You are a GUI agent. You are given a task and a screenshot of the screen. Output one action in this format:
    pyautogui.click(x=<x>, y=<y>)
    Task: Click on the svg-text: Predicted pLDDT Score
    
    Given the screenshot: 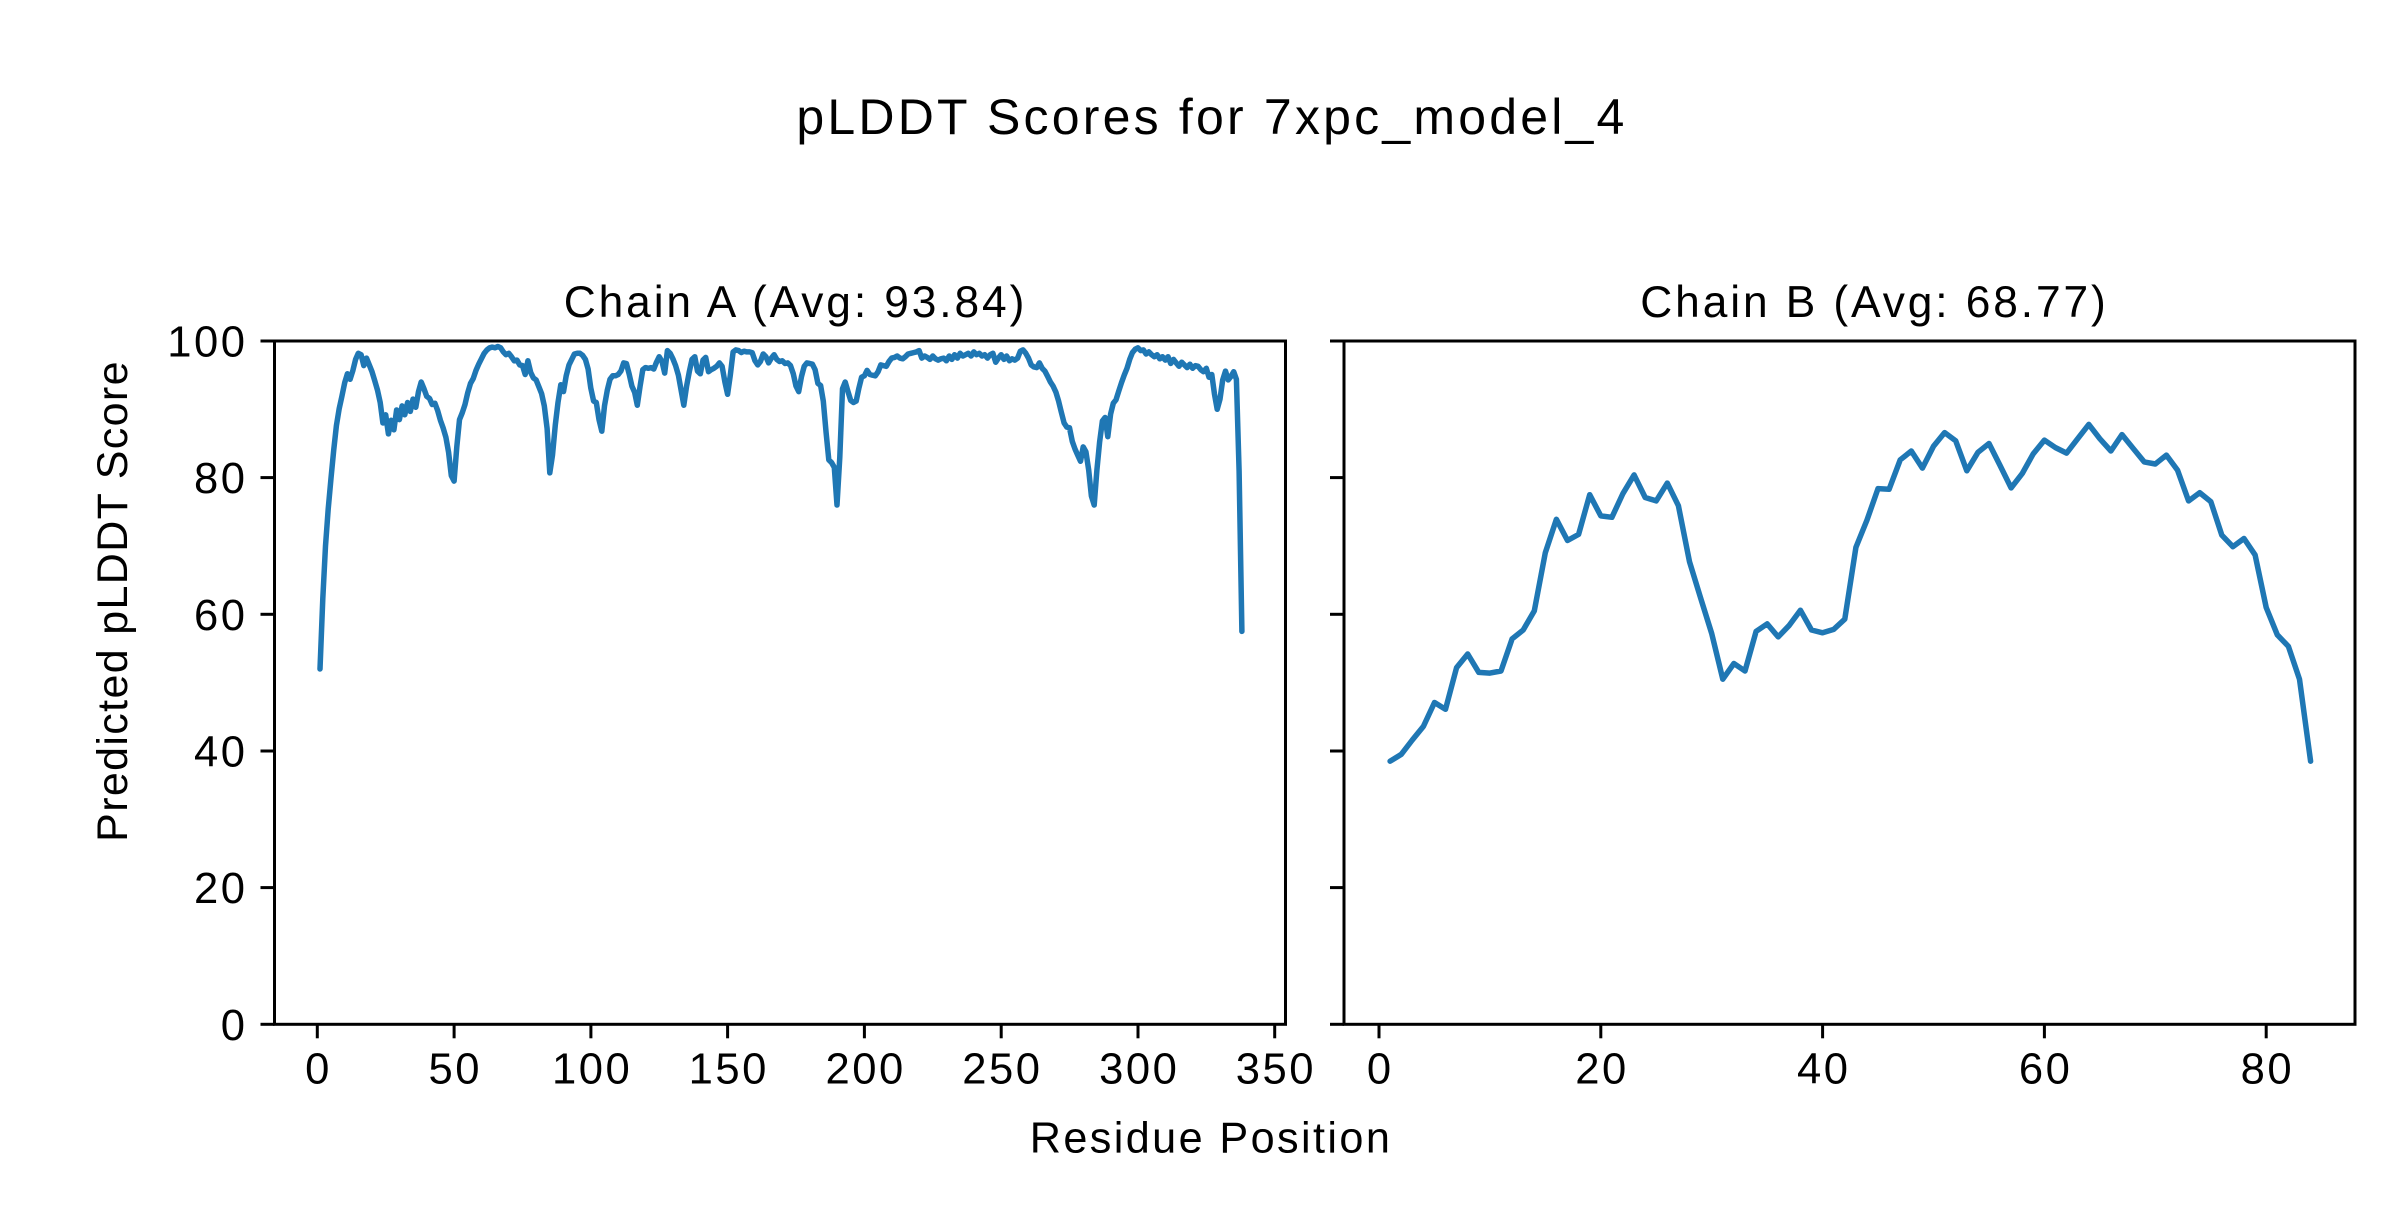 What is the action you would take?
    pyautogui.click(x=113, y=601)
    